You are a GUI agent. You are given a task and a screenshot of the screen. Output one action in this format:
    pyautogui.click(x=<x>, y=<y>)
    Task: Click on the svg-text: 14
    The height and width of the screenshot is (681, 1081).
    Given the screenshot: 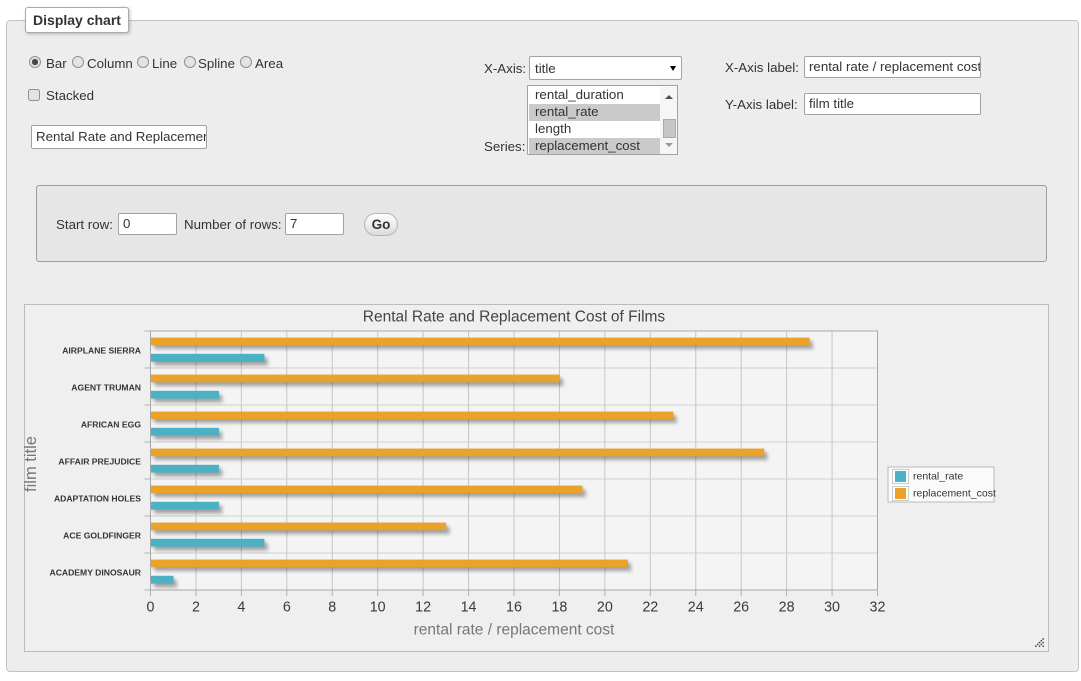 What is the action you would take?
    pyautogui.click(x=469, y=608)
    